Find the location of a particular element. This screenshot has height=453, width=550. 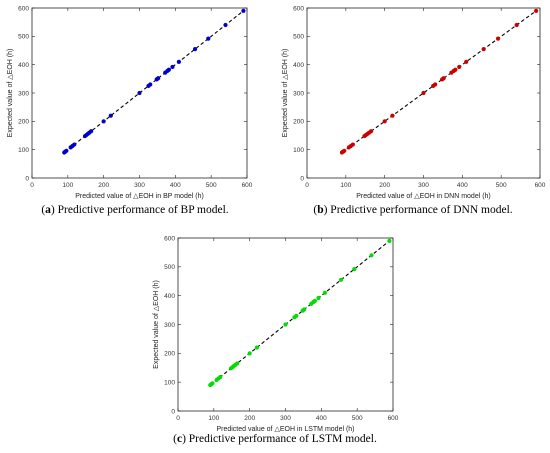

x-axis-label: Predicted value of △EOH in BP model (h) is located at coordinates (139, 196).